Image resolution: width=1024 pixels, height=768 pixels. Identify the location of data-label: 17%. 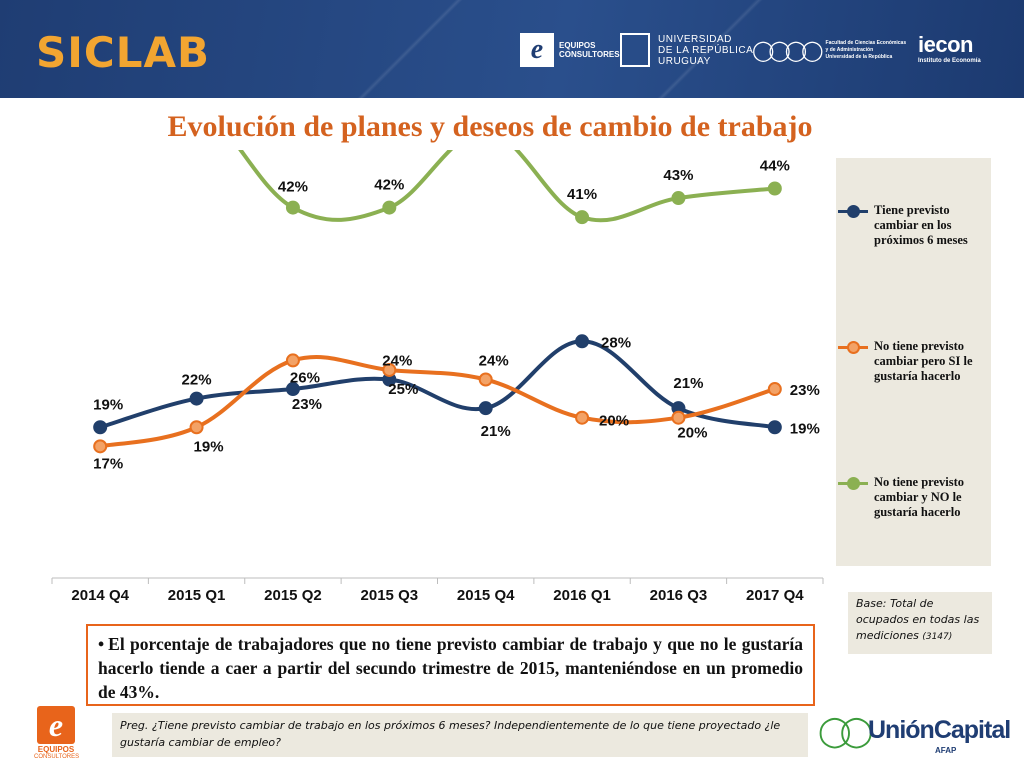
(108, 463).